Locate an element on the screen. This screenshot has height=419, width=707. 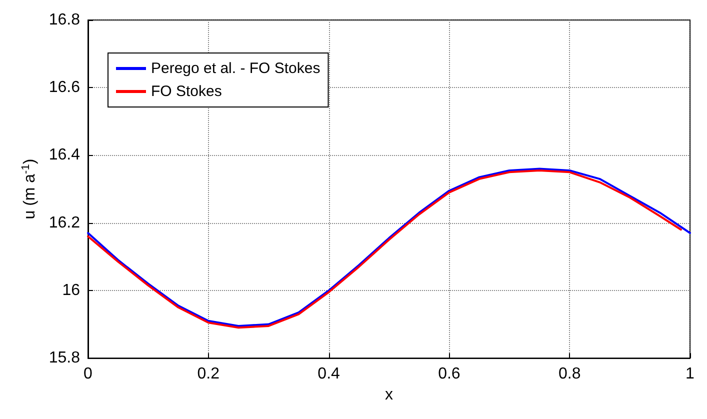
y-tick-label: 15.8 is located at coordinates (64, 358).